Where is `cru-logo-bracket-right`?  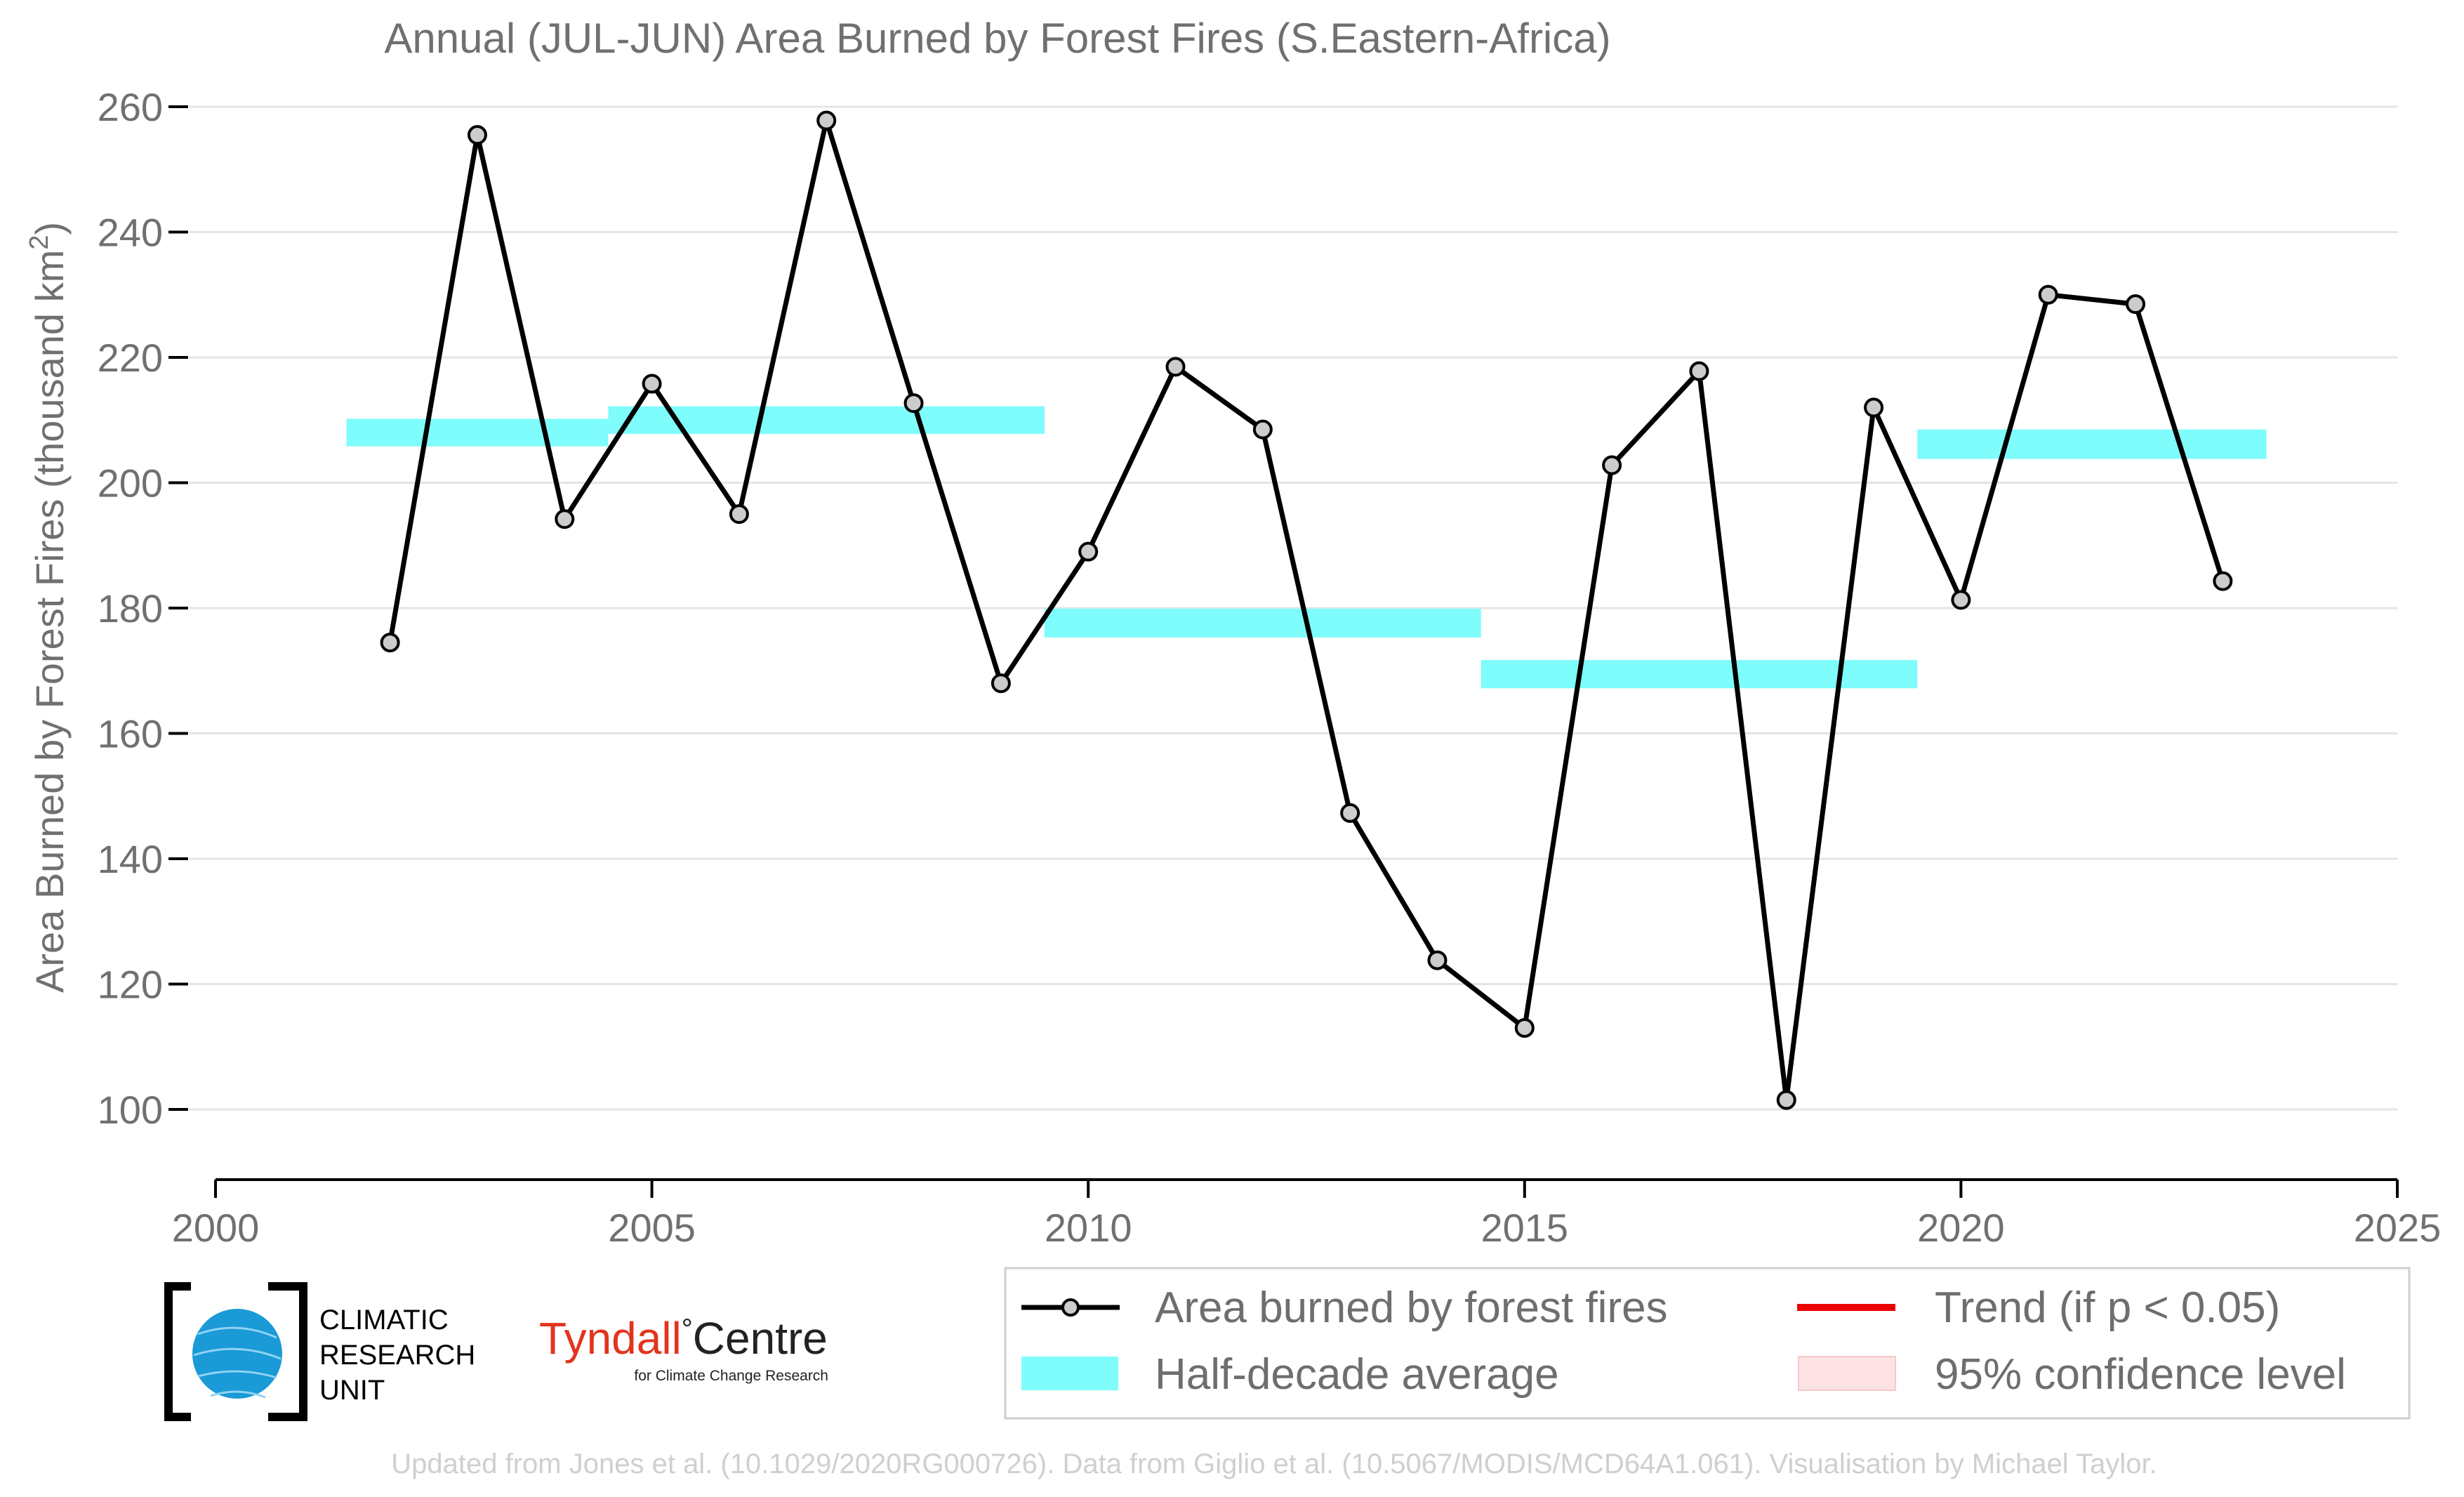
cru-logo-bracket-right is located at coordinates (288, 1351).